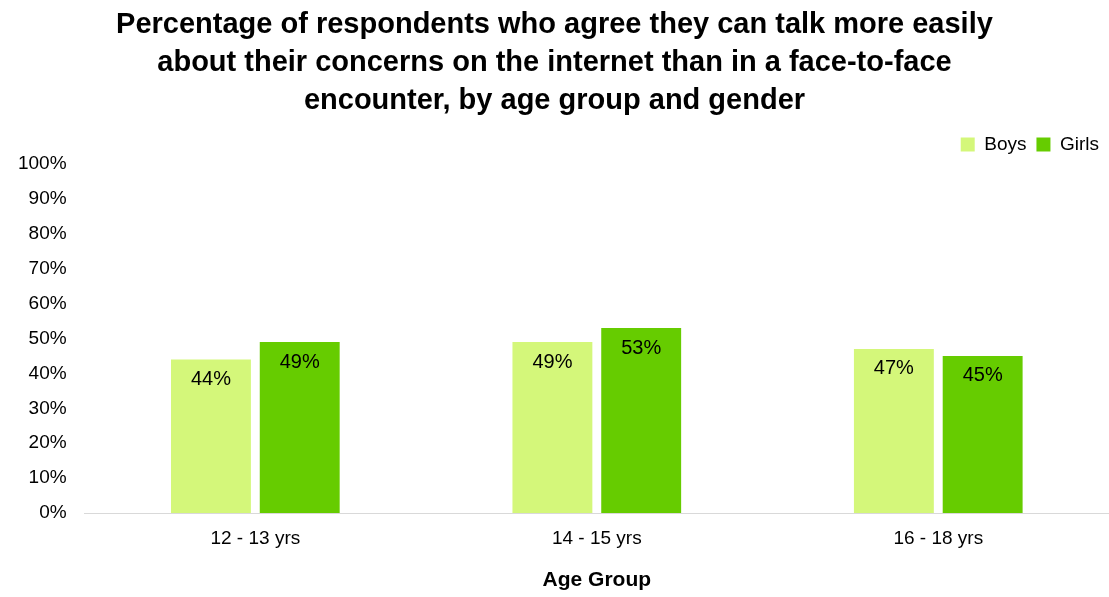 The width and height of the screenshot is (1109, 597). Describe the element at coordinates (596, 537) in the screenshot. I see `x-tick-label: 14 - 15 yrs` at that location.